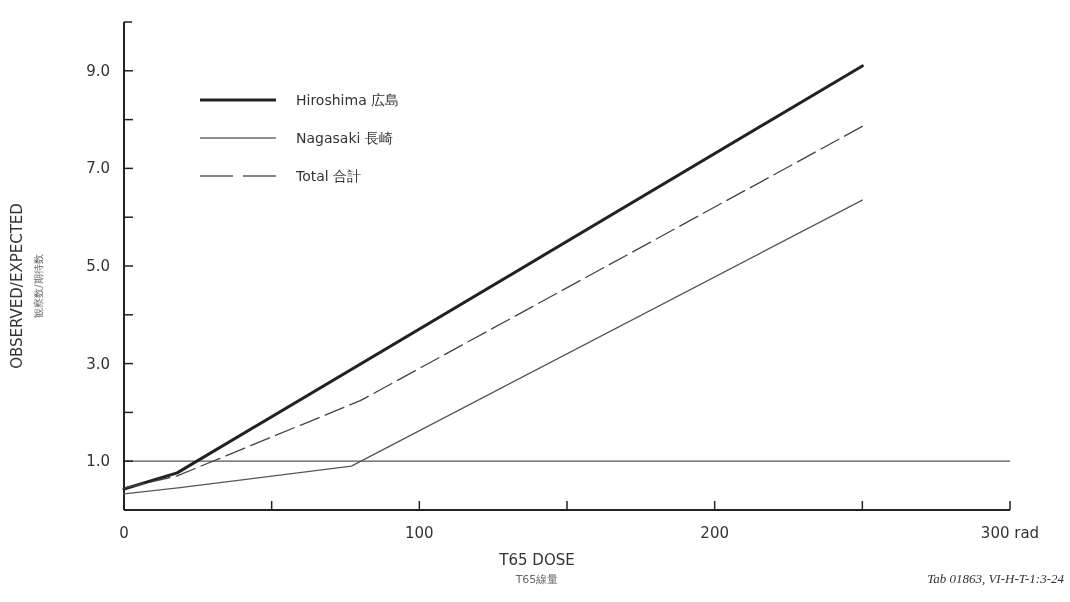 The height and width of the screenshot is (602, 1070). What do you see at coordinates (348, 100) in the screenshot?
I see `legend-label: Hiroshima 広島` at bounding box center [348, 100].